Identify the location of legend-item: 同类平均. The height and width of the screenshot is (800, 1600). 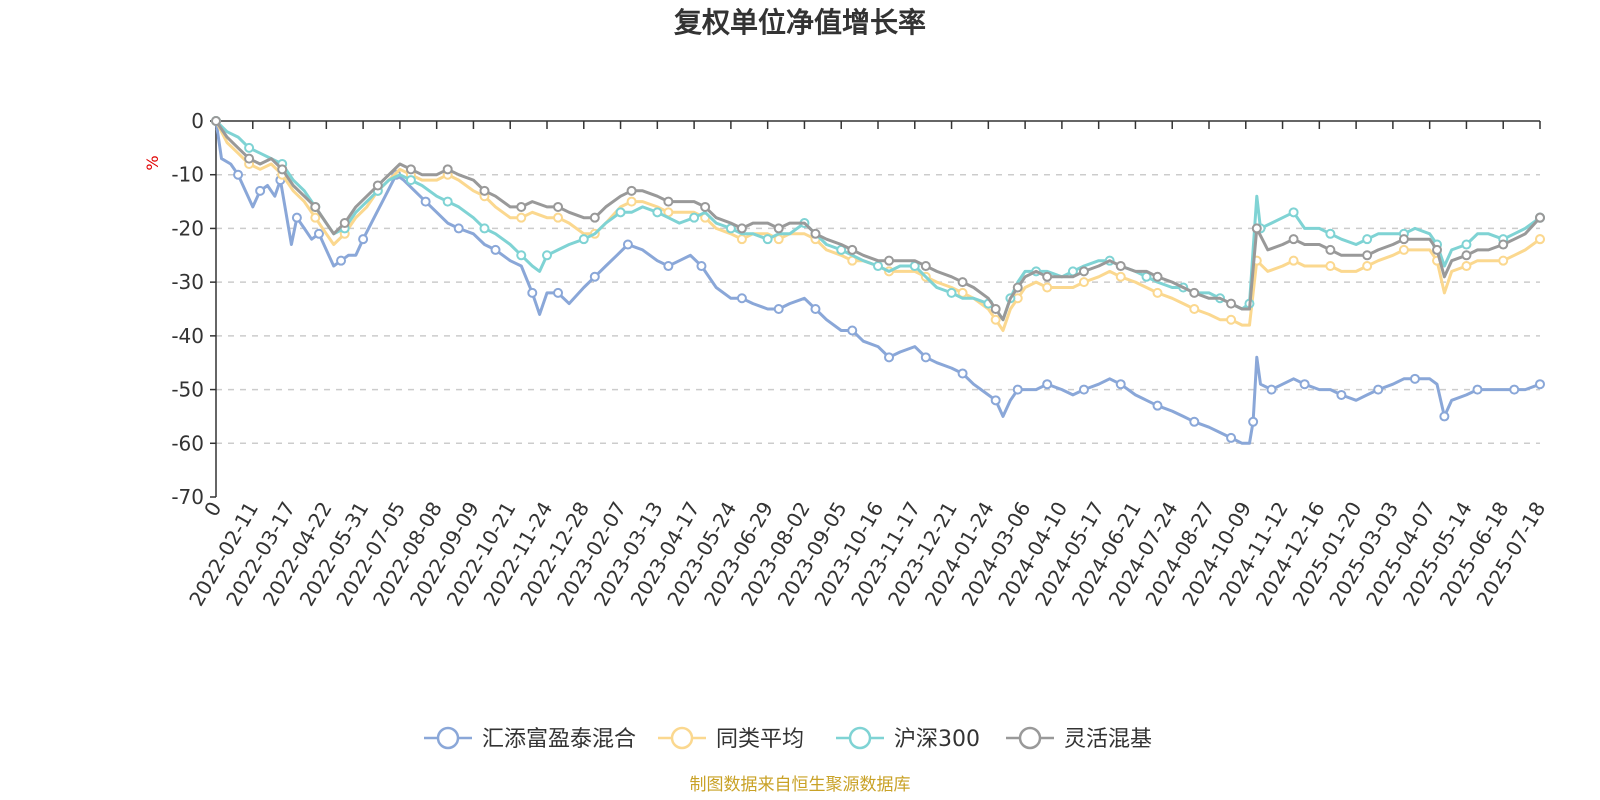
(731, 739).